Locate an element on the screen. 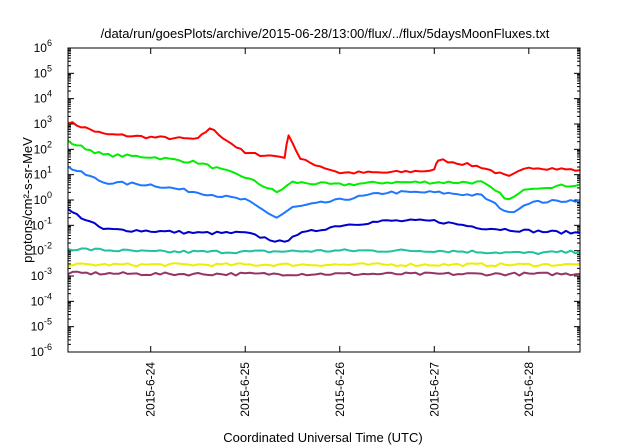  y-tick-label: 10⁻⁵ is located at coordinates (41, 325).